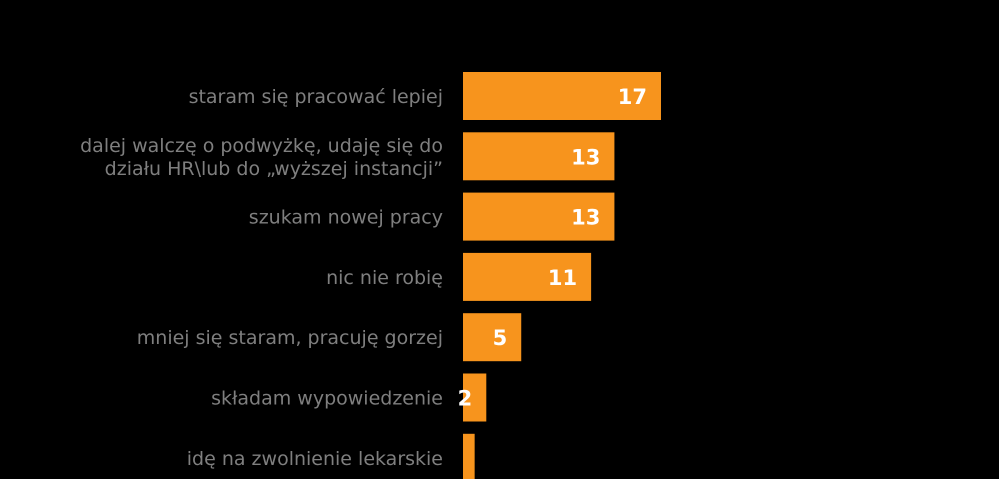 This screenshot has height=479, width=999. Describe the element at coordinates (327, 399) in the screenshot. I see `category-label: składam wypowiedzenie` at that location.